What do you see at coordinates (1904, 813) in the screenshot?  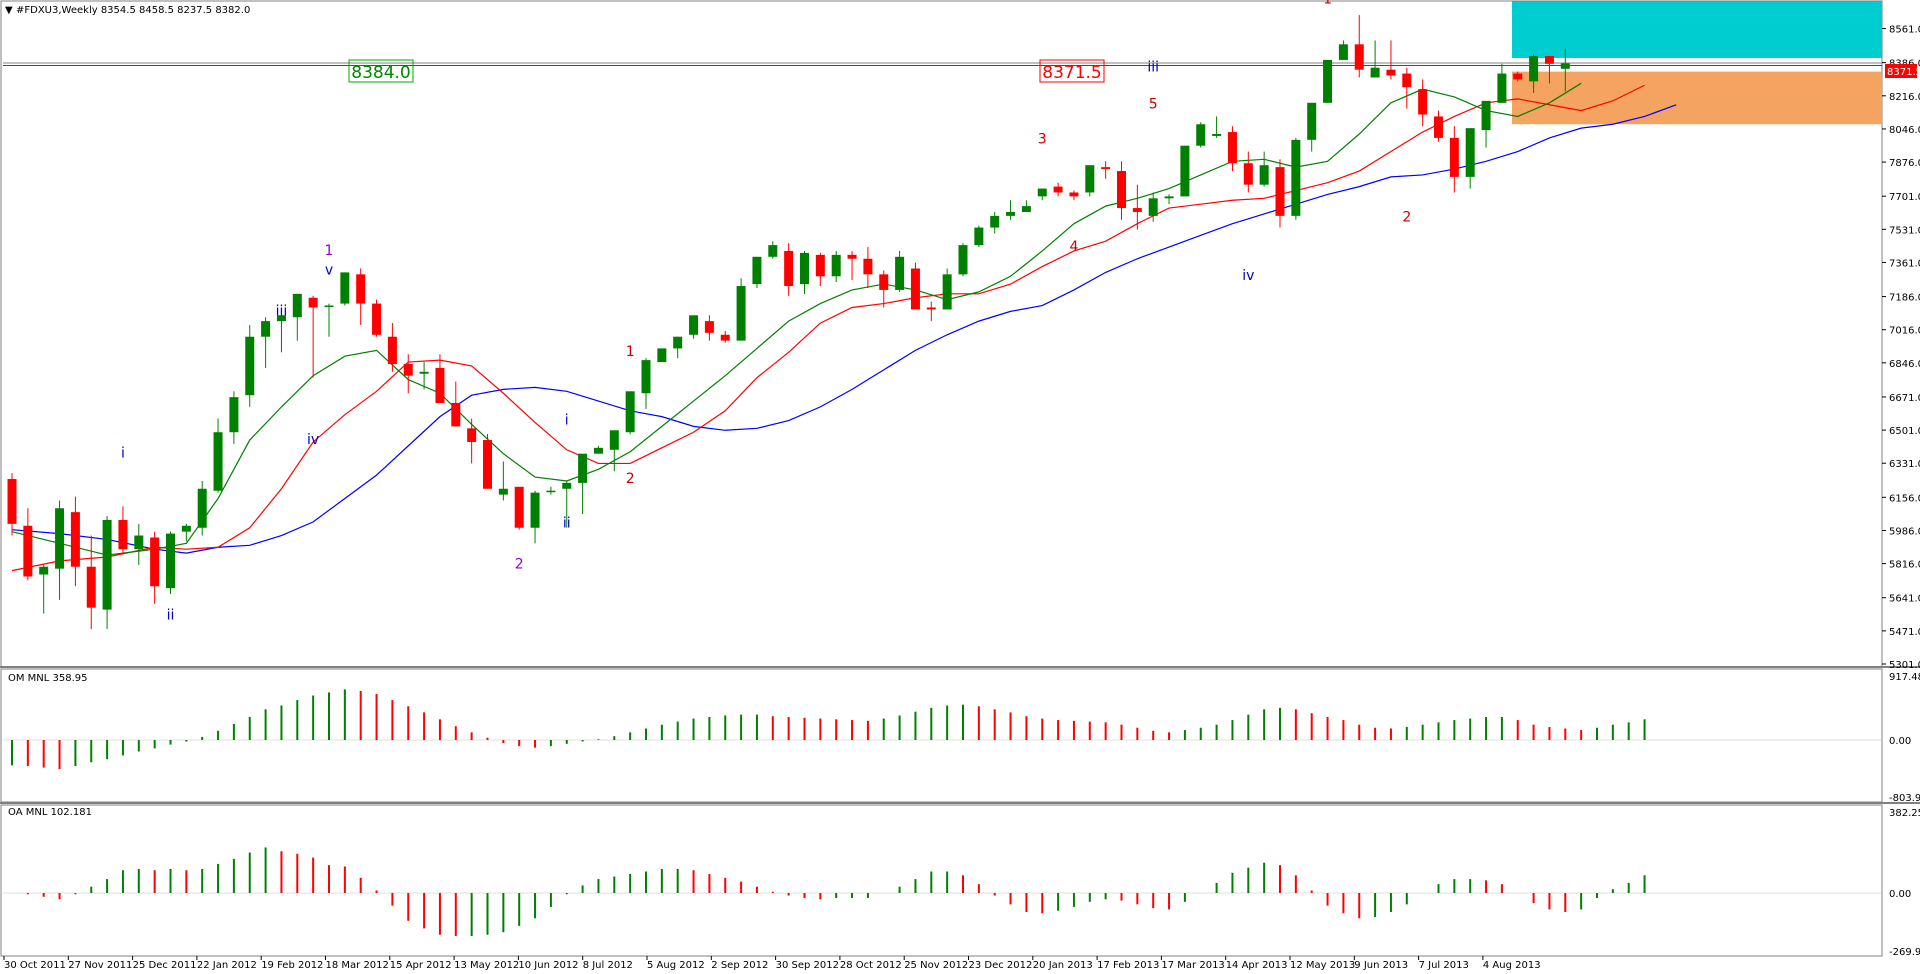 I see `osc2-tick-label: 382.252` at bounding box center [1904, 813].